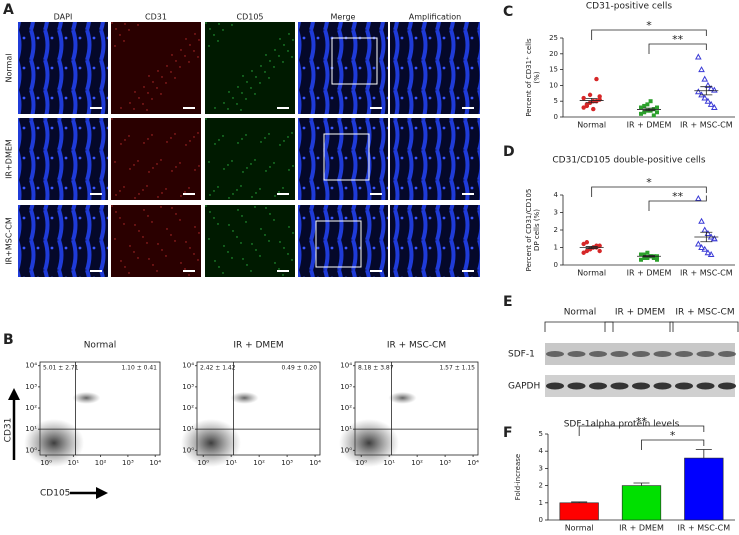  I want to click on panel-letter: A, so click(8, 10).